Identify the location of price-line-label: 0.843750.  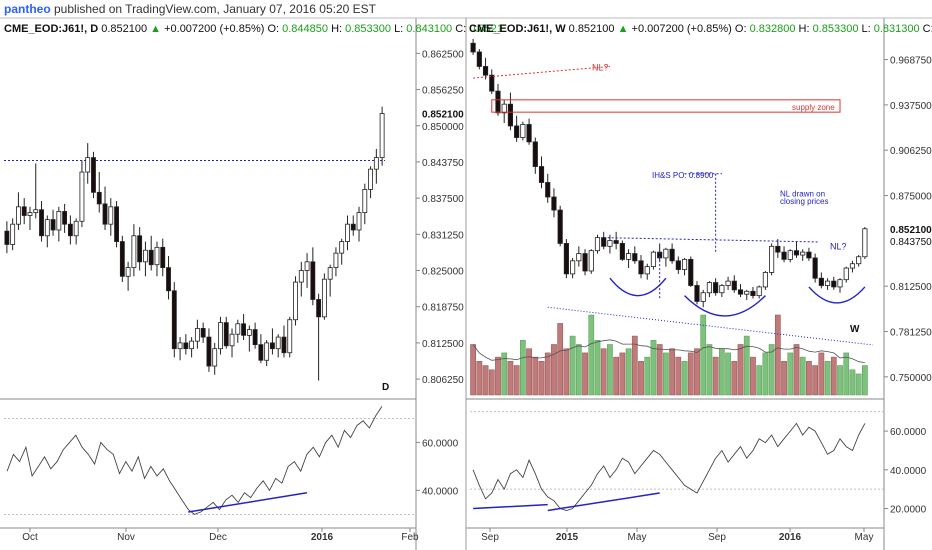
(911, 242).